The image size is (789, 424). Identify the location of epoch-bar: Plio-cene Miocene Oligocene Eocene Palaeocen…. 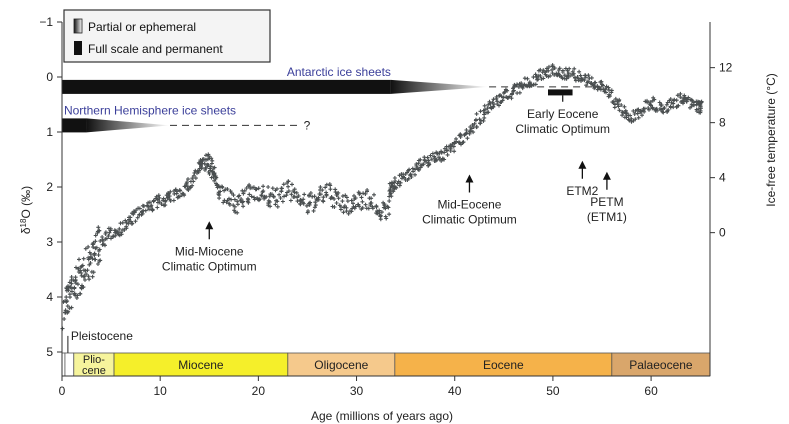
(386, 364).